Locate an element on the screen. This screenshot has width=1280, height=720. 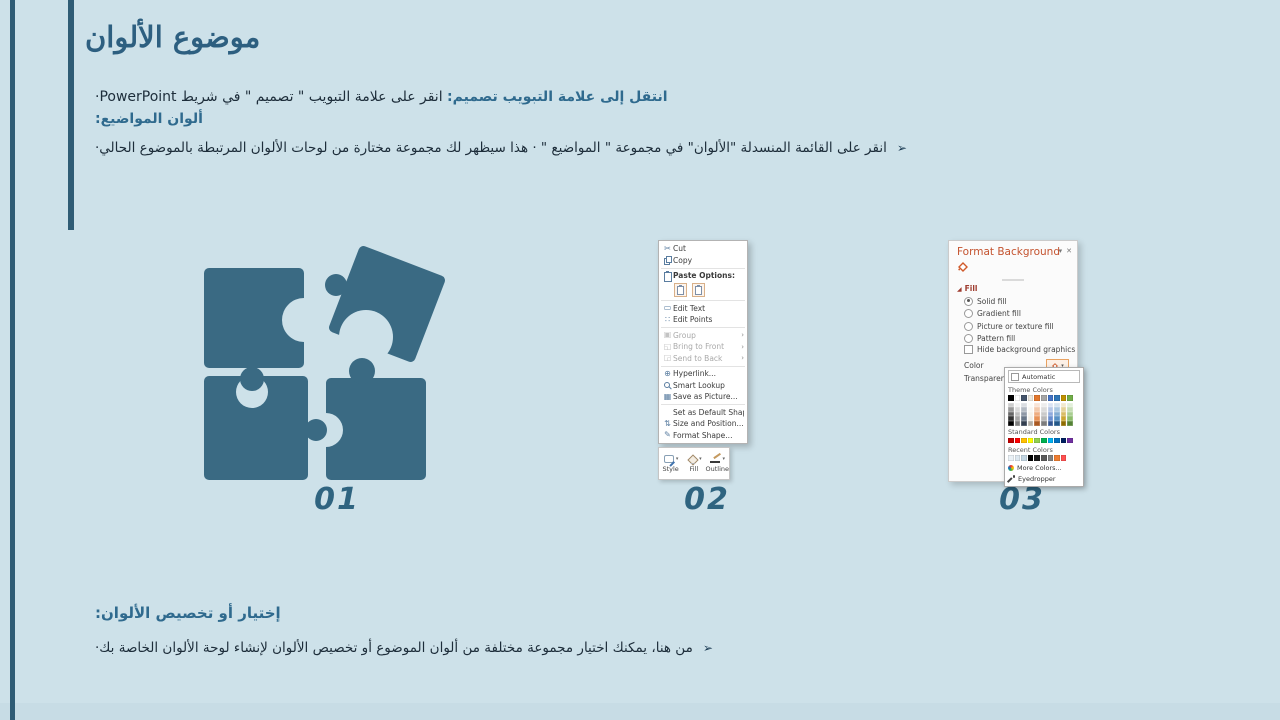
paste-picture-icon is located at coordinates (698, 289).